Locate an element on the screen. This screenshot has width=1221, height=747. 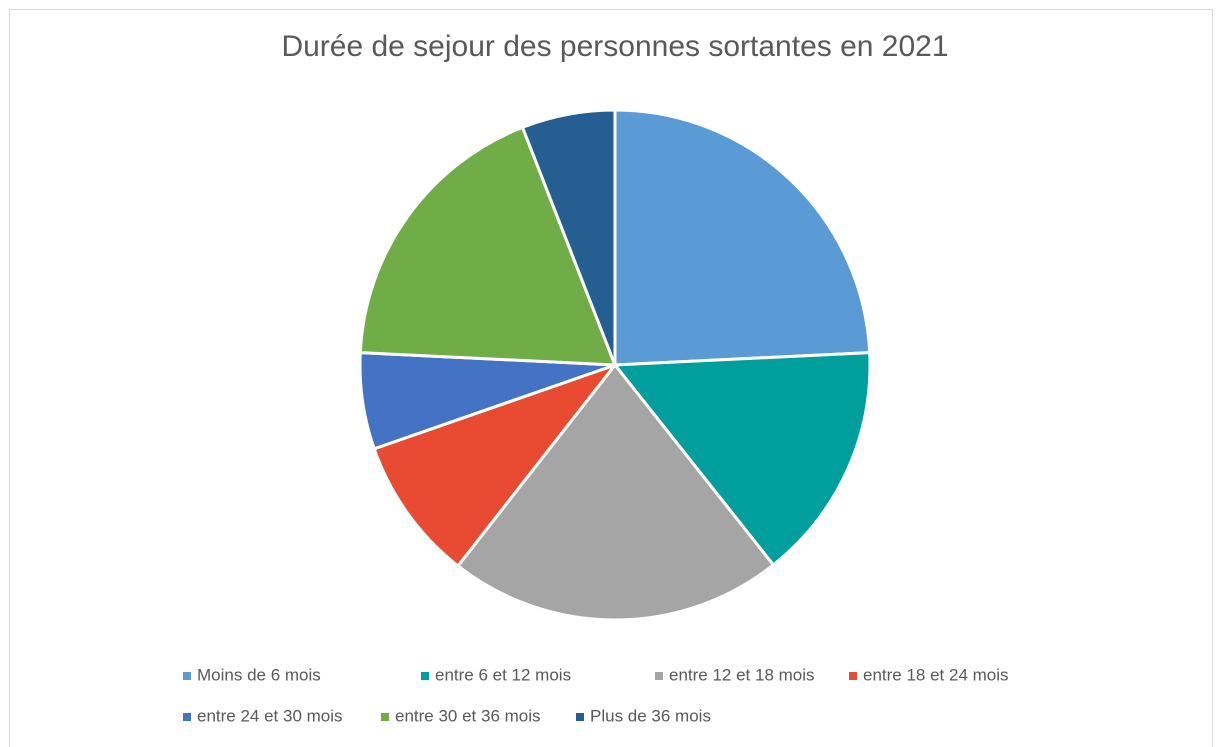
legend-label: entre 30 et 36 mois is located at coordinates (468, 715).